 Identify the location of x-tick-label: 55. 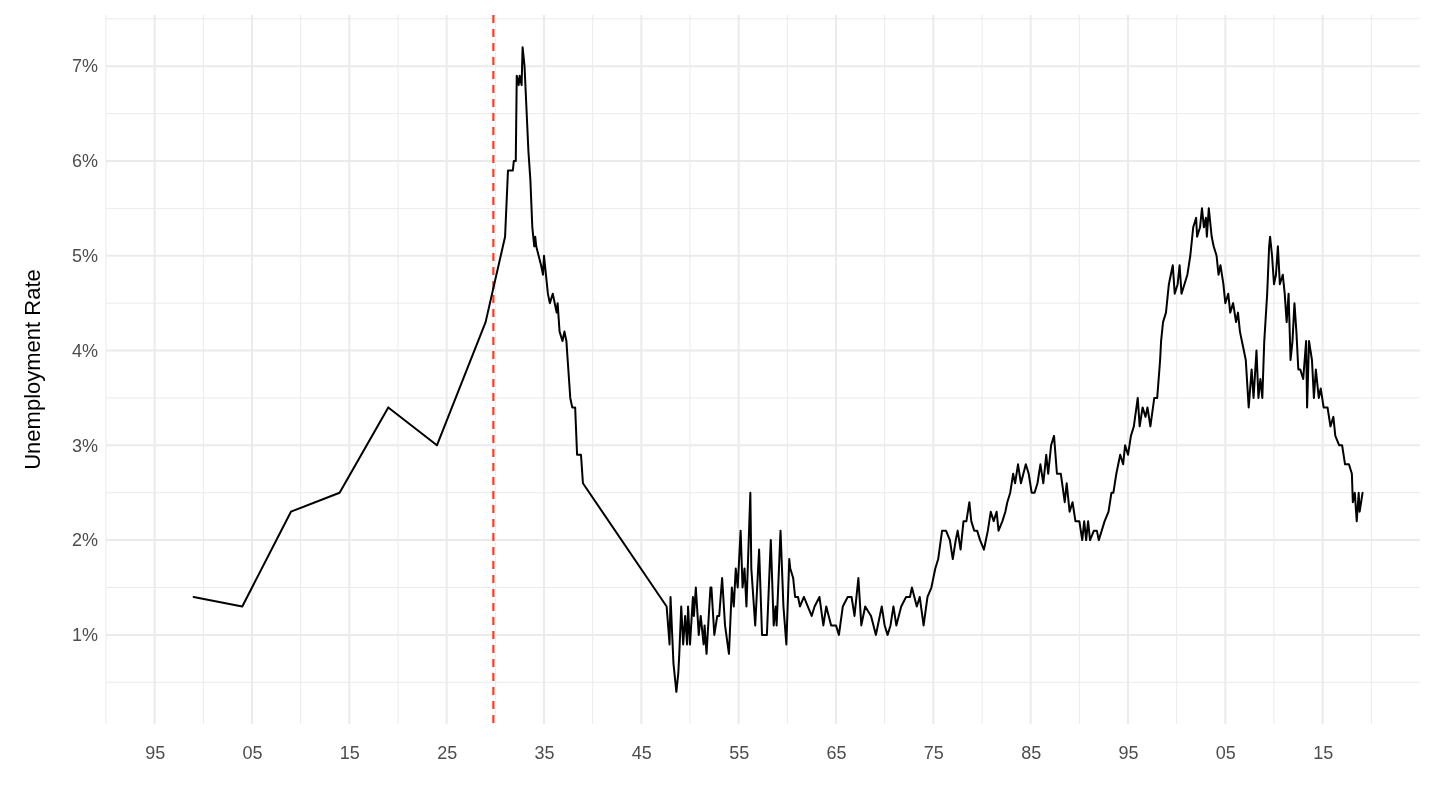
(739, 752).